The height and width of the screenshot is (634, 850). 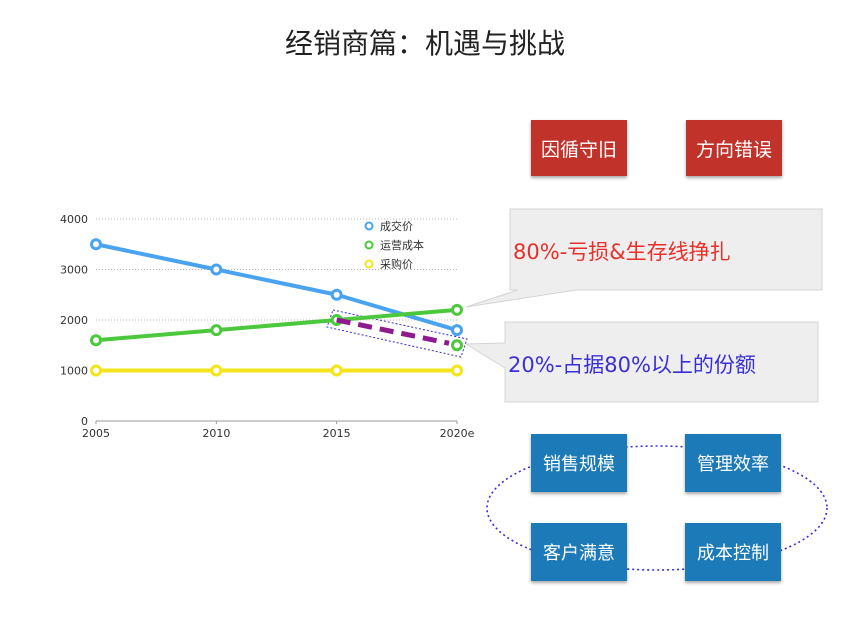 What do you see at coordinates (632, 365) in the screenshot?
I see `callout-share-text: 20%-占据80%以上的份额` at bounding box center [632, 365].